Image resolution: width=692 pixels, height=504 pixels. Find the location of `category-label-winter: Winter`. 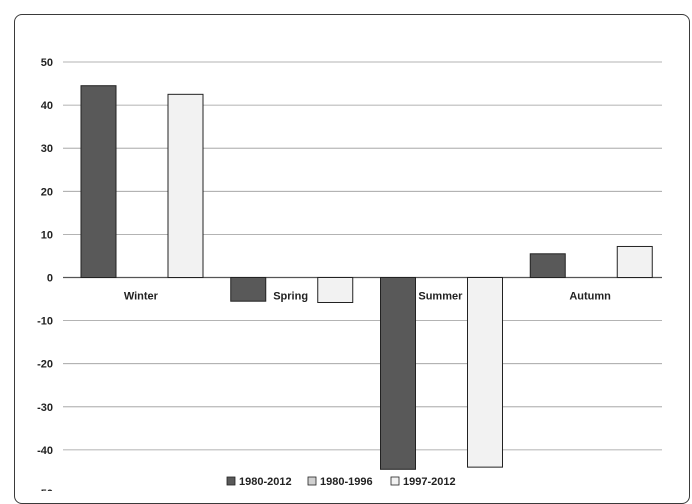

category-label-winter: Winter is located at coordinates (141, 297).